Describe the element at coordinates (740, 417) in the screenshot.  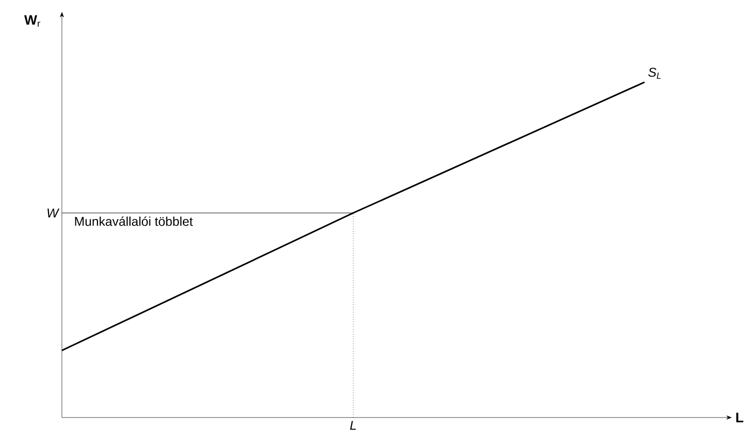
I see `x-axis-title: L` at that location.